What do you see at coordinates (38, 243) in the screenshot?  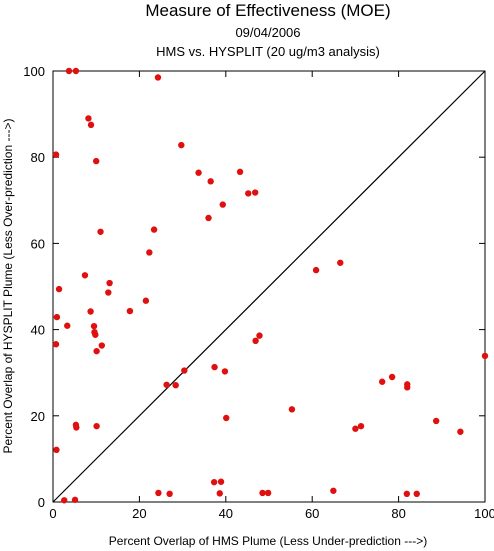 I see `y-tick-label: 60` at bounding box center [38, 243].